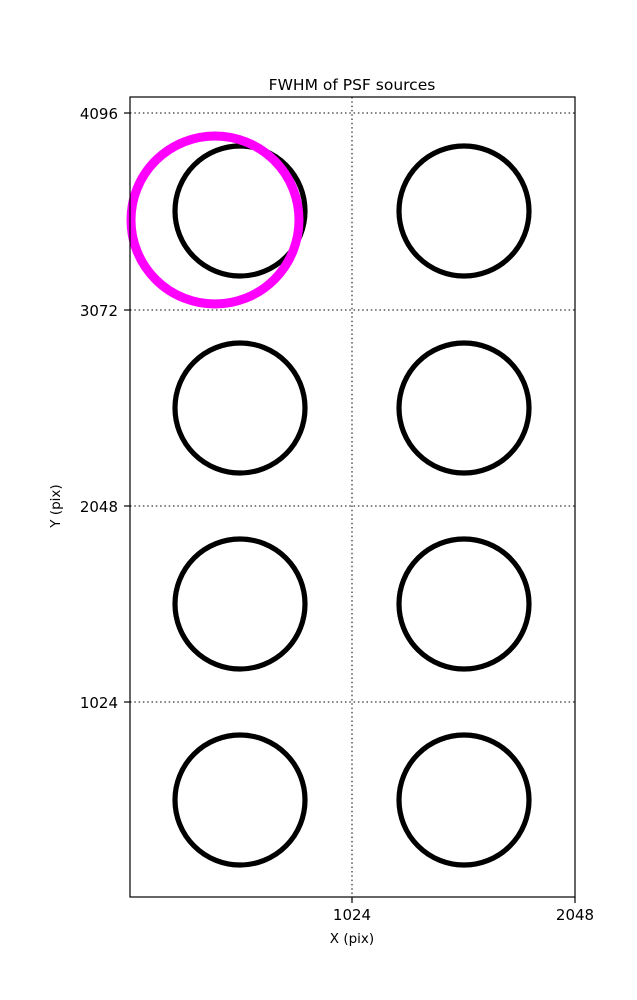 This screenshot has width=637, height=1000. What do you see at coordinates (352, 85) in the screenshot?
I see `chart-title: FWHM of PSF sources` at bounding box center [352, 85].